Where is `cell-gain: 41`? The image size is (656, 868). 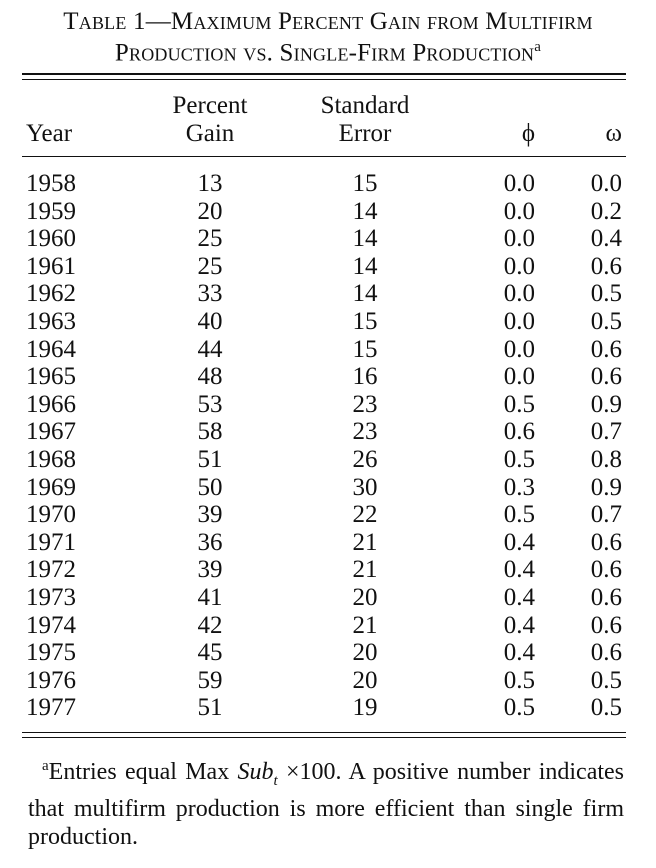 cell-gain: 41 is located at coordinates (210, 597).